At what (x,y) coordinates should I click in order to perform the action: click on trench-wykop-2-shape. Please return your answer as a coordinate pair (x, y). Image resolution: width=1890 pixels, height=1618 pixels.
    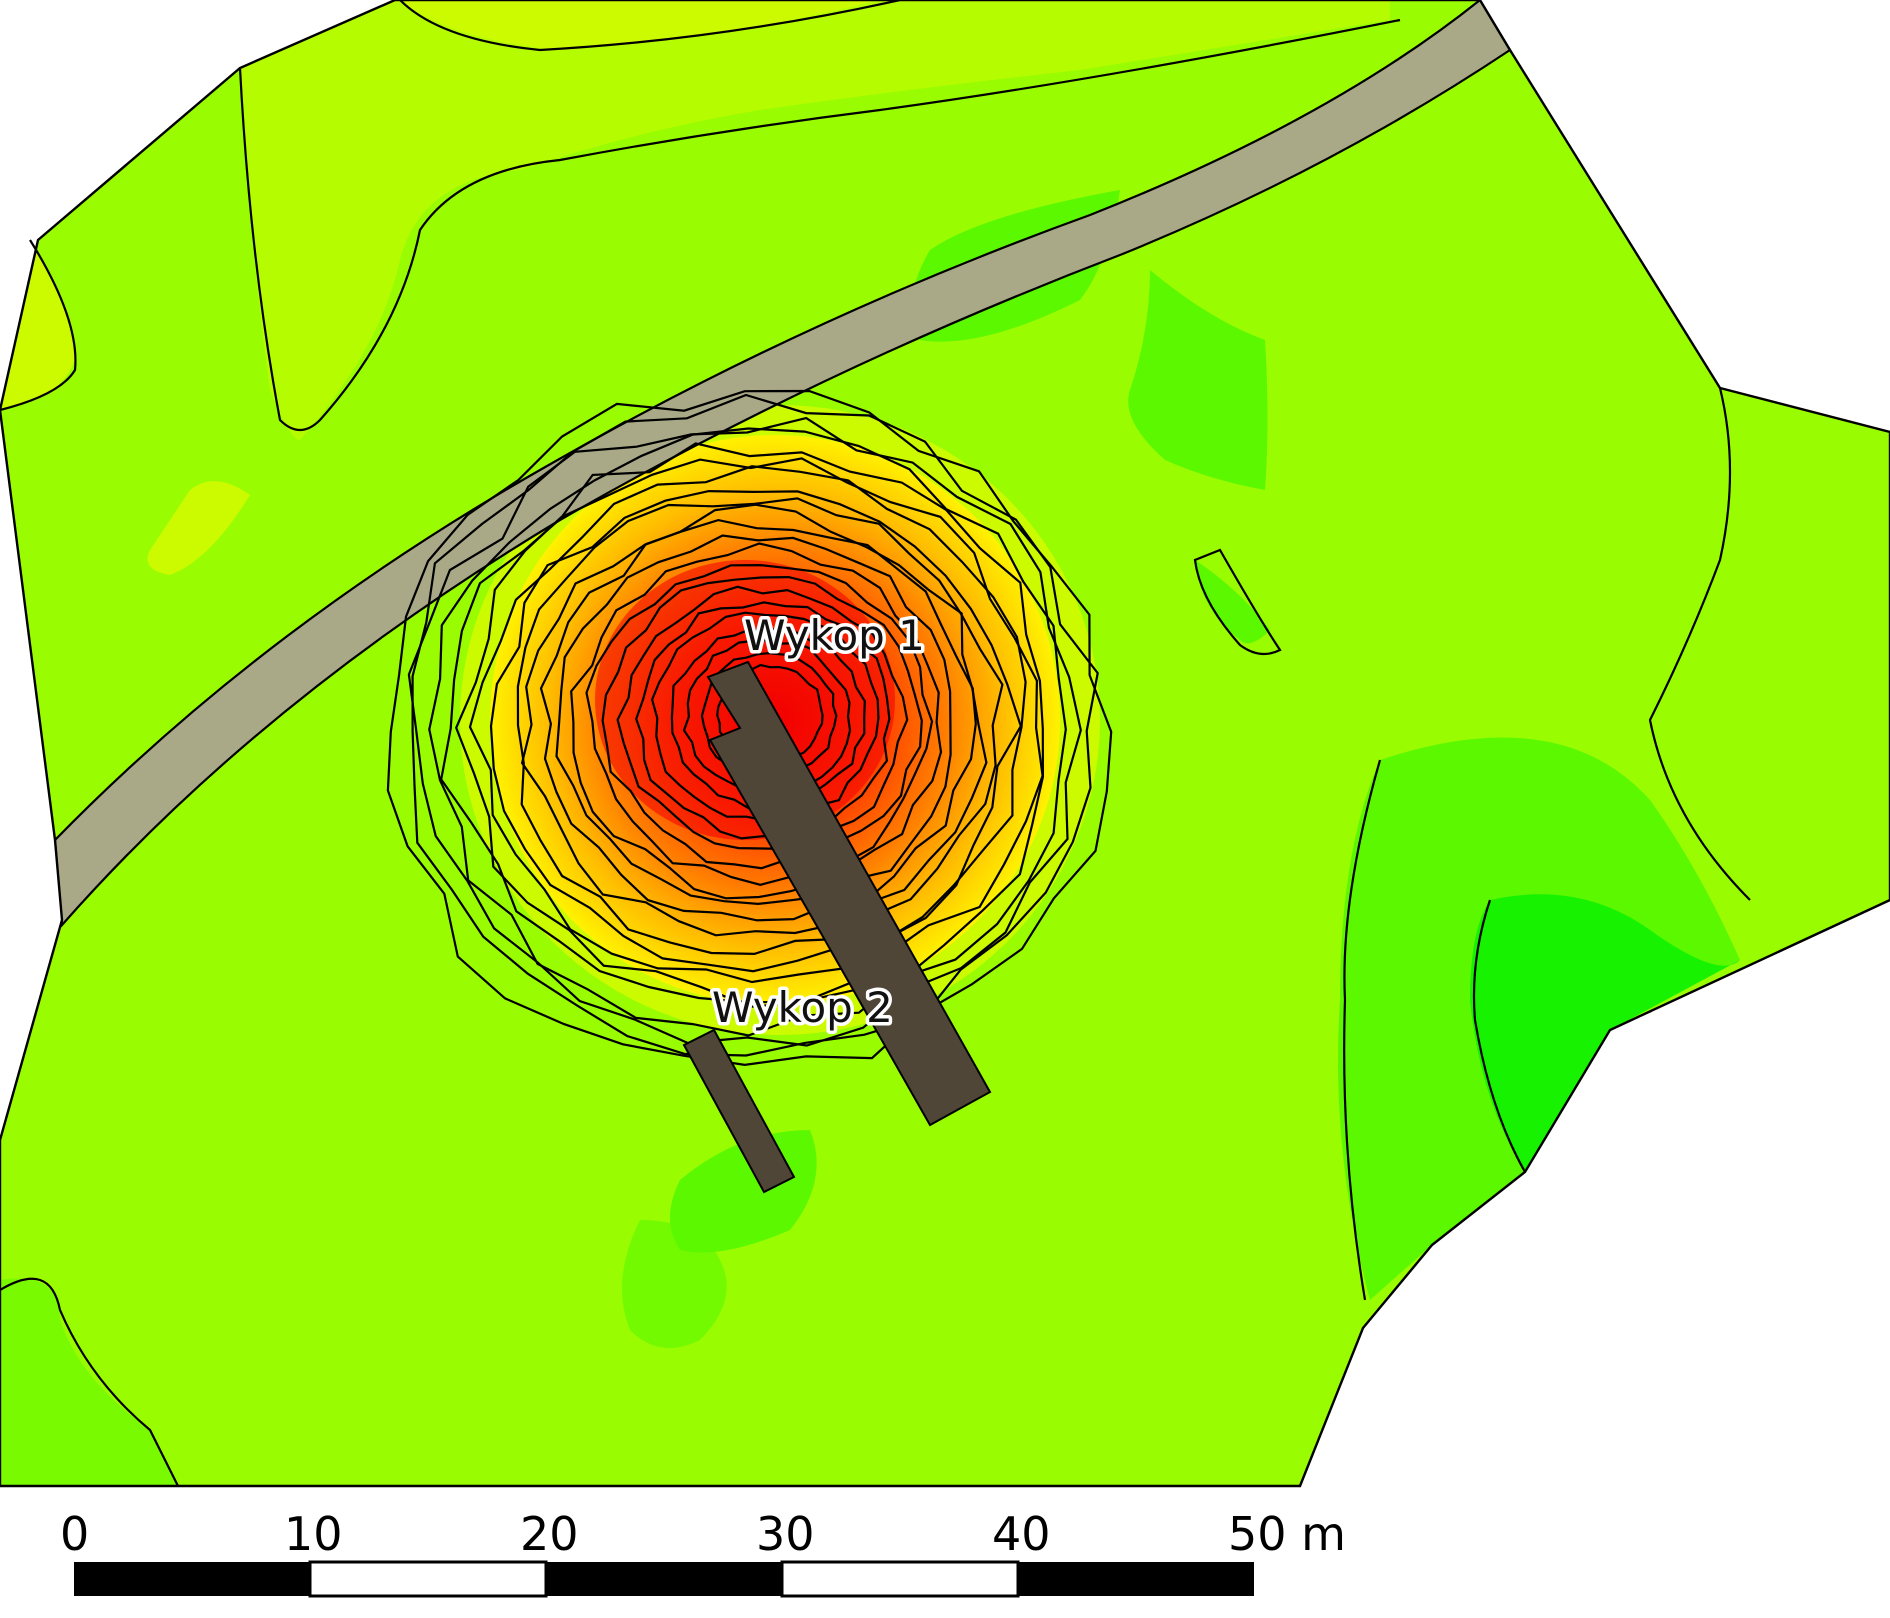
    Looking at the image, I should click on (739, 1111).